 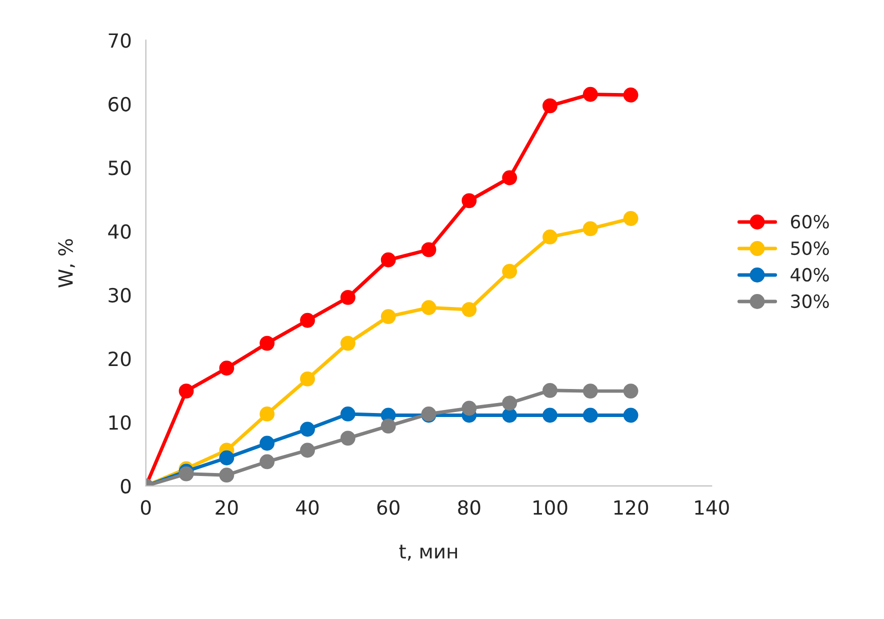 What do you see at coordinates (119, 104) in the screenshot?
I see `y-tick-label: 60` at bounding box center [119, 104].